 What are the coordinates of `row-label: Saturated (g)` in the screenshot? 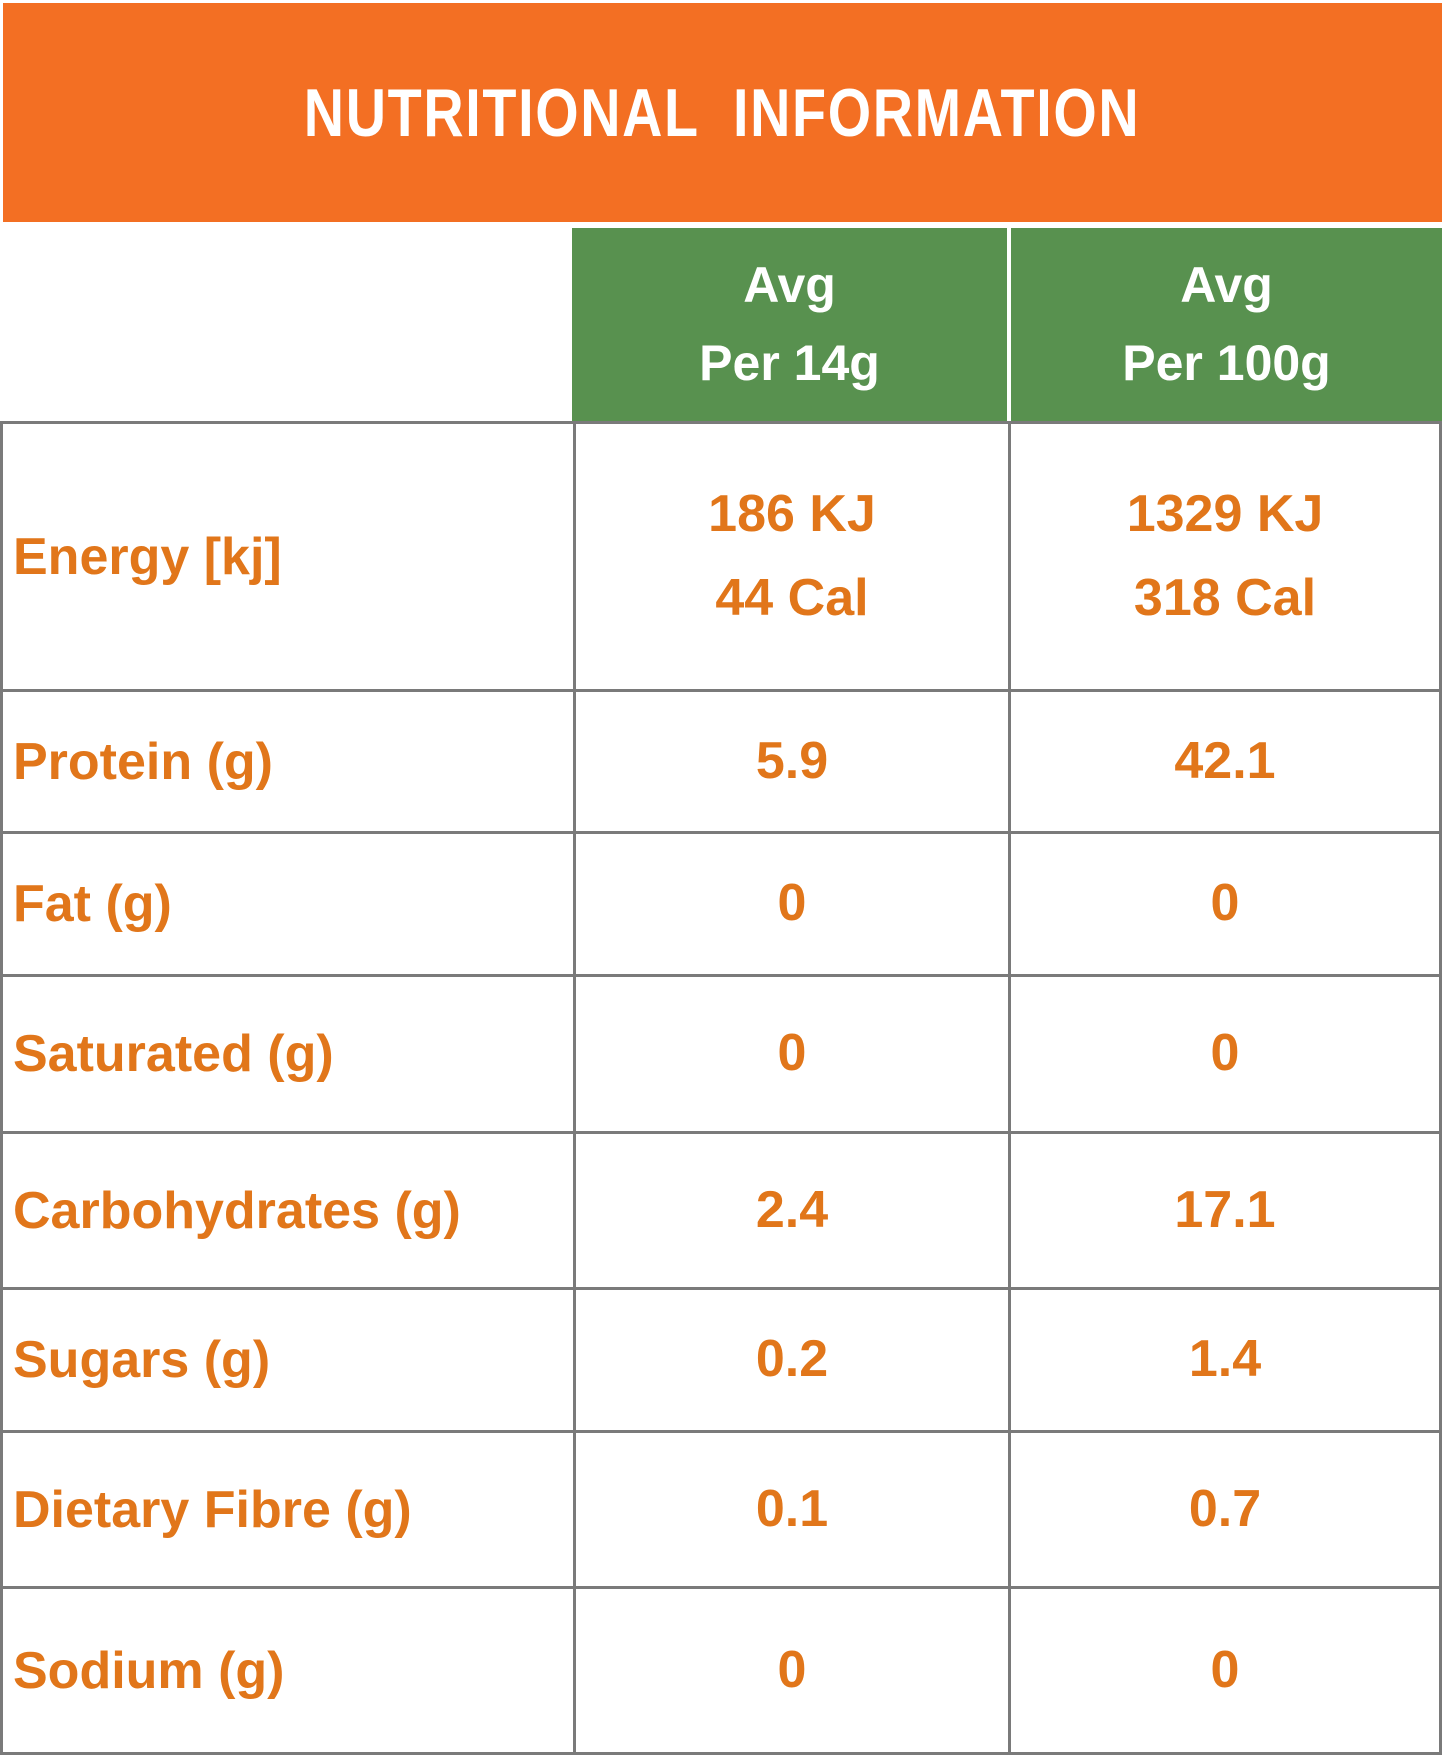 It's located at (173, 1054).